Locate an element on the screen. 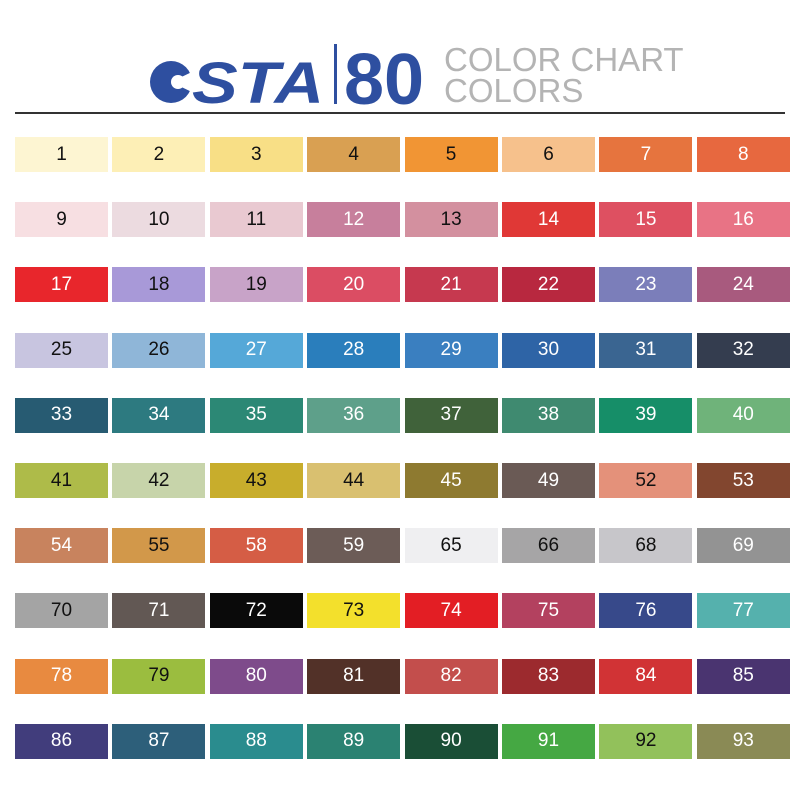  swatch: 41 is located at coordinates (61, 480).